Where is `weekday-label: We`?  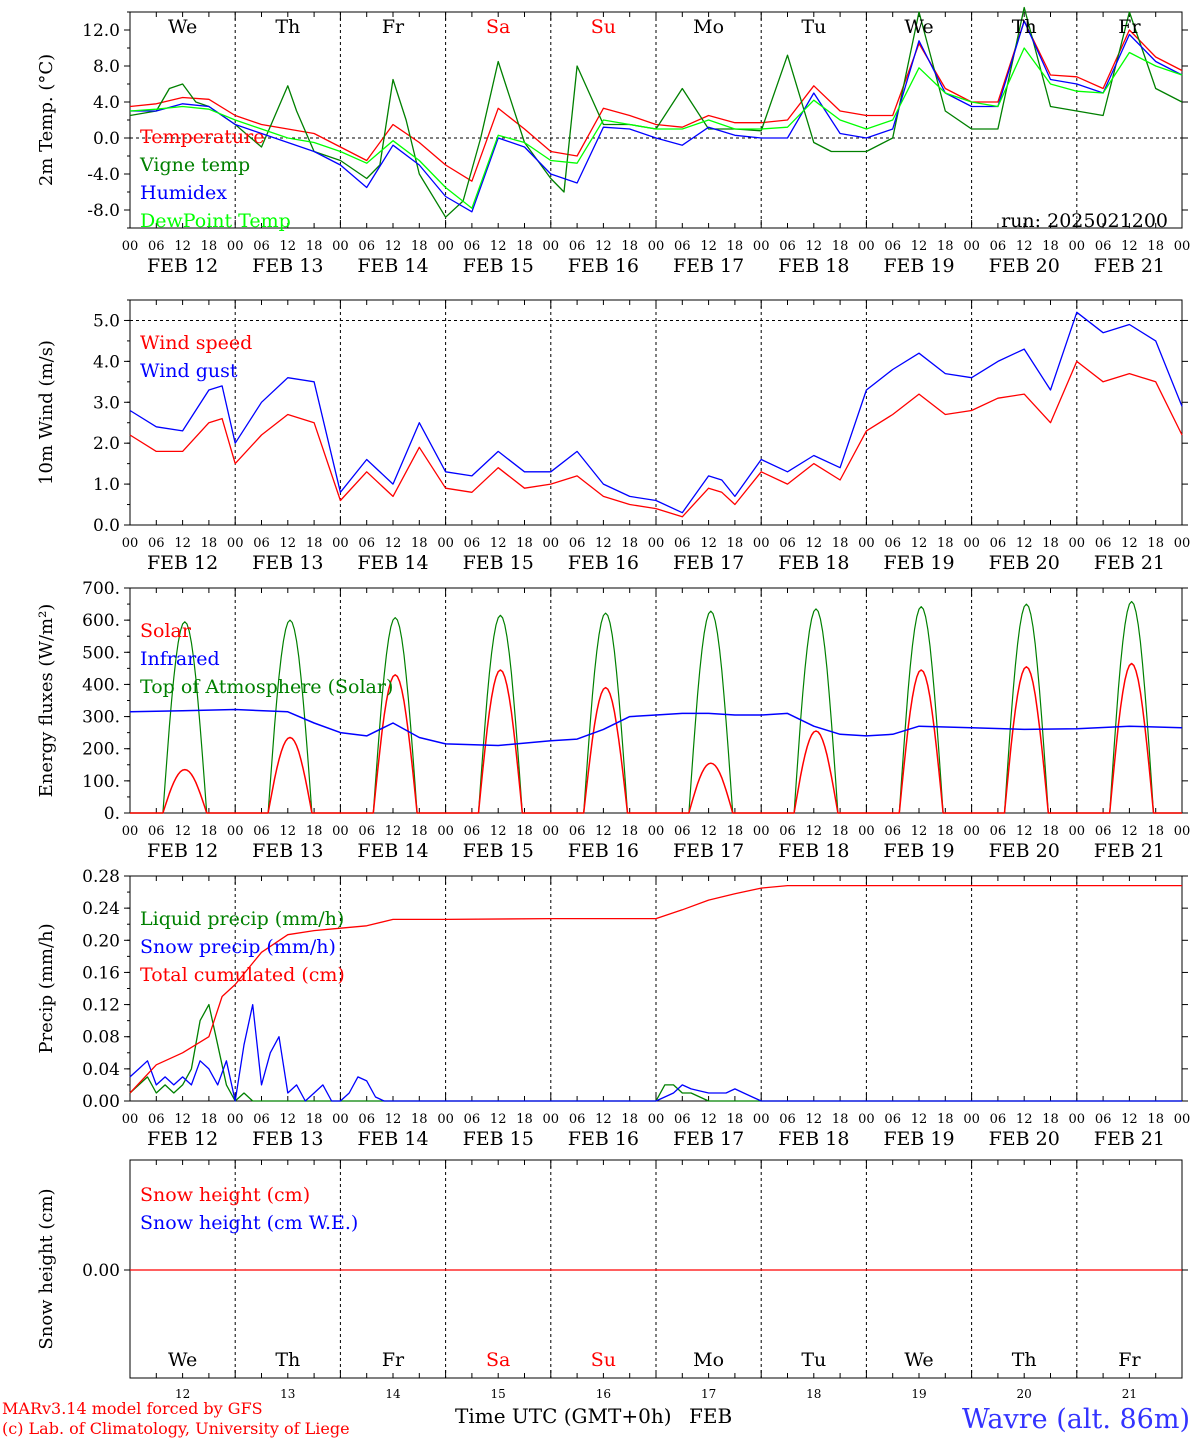
weekday-label: We is located at coordinates (918, 27).